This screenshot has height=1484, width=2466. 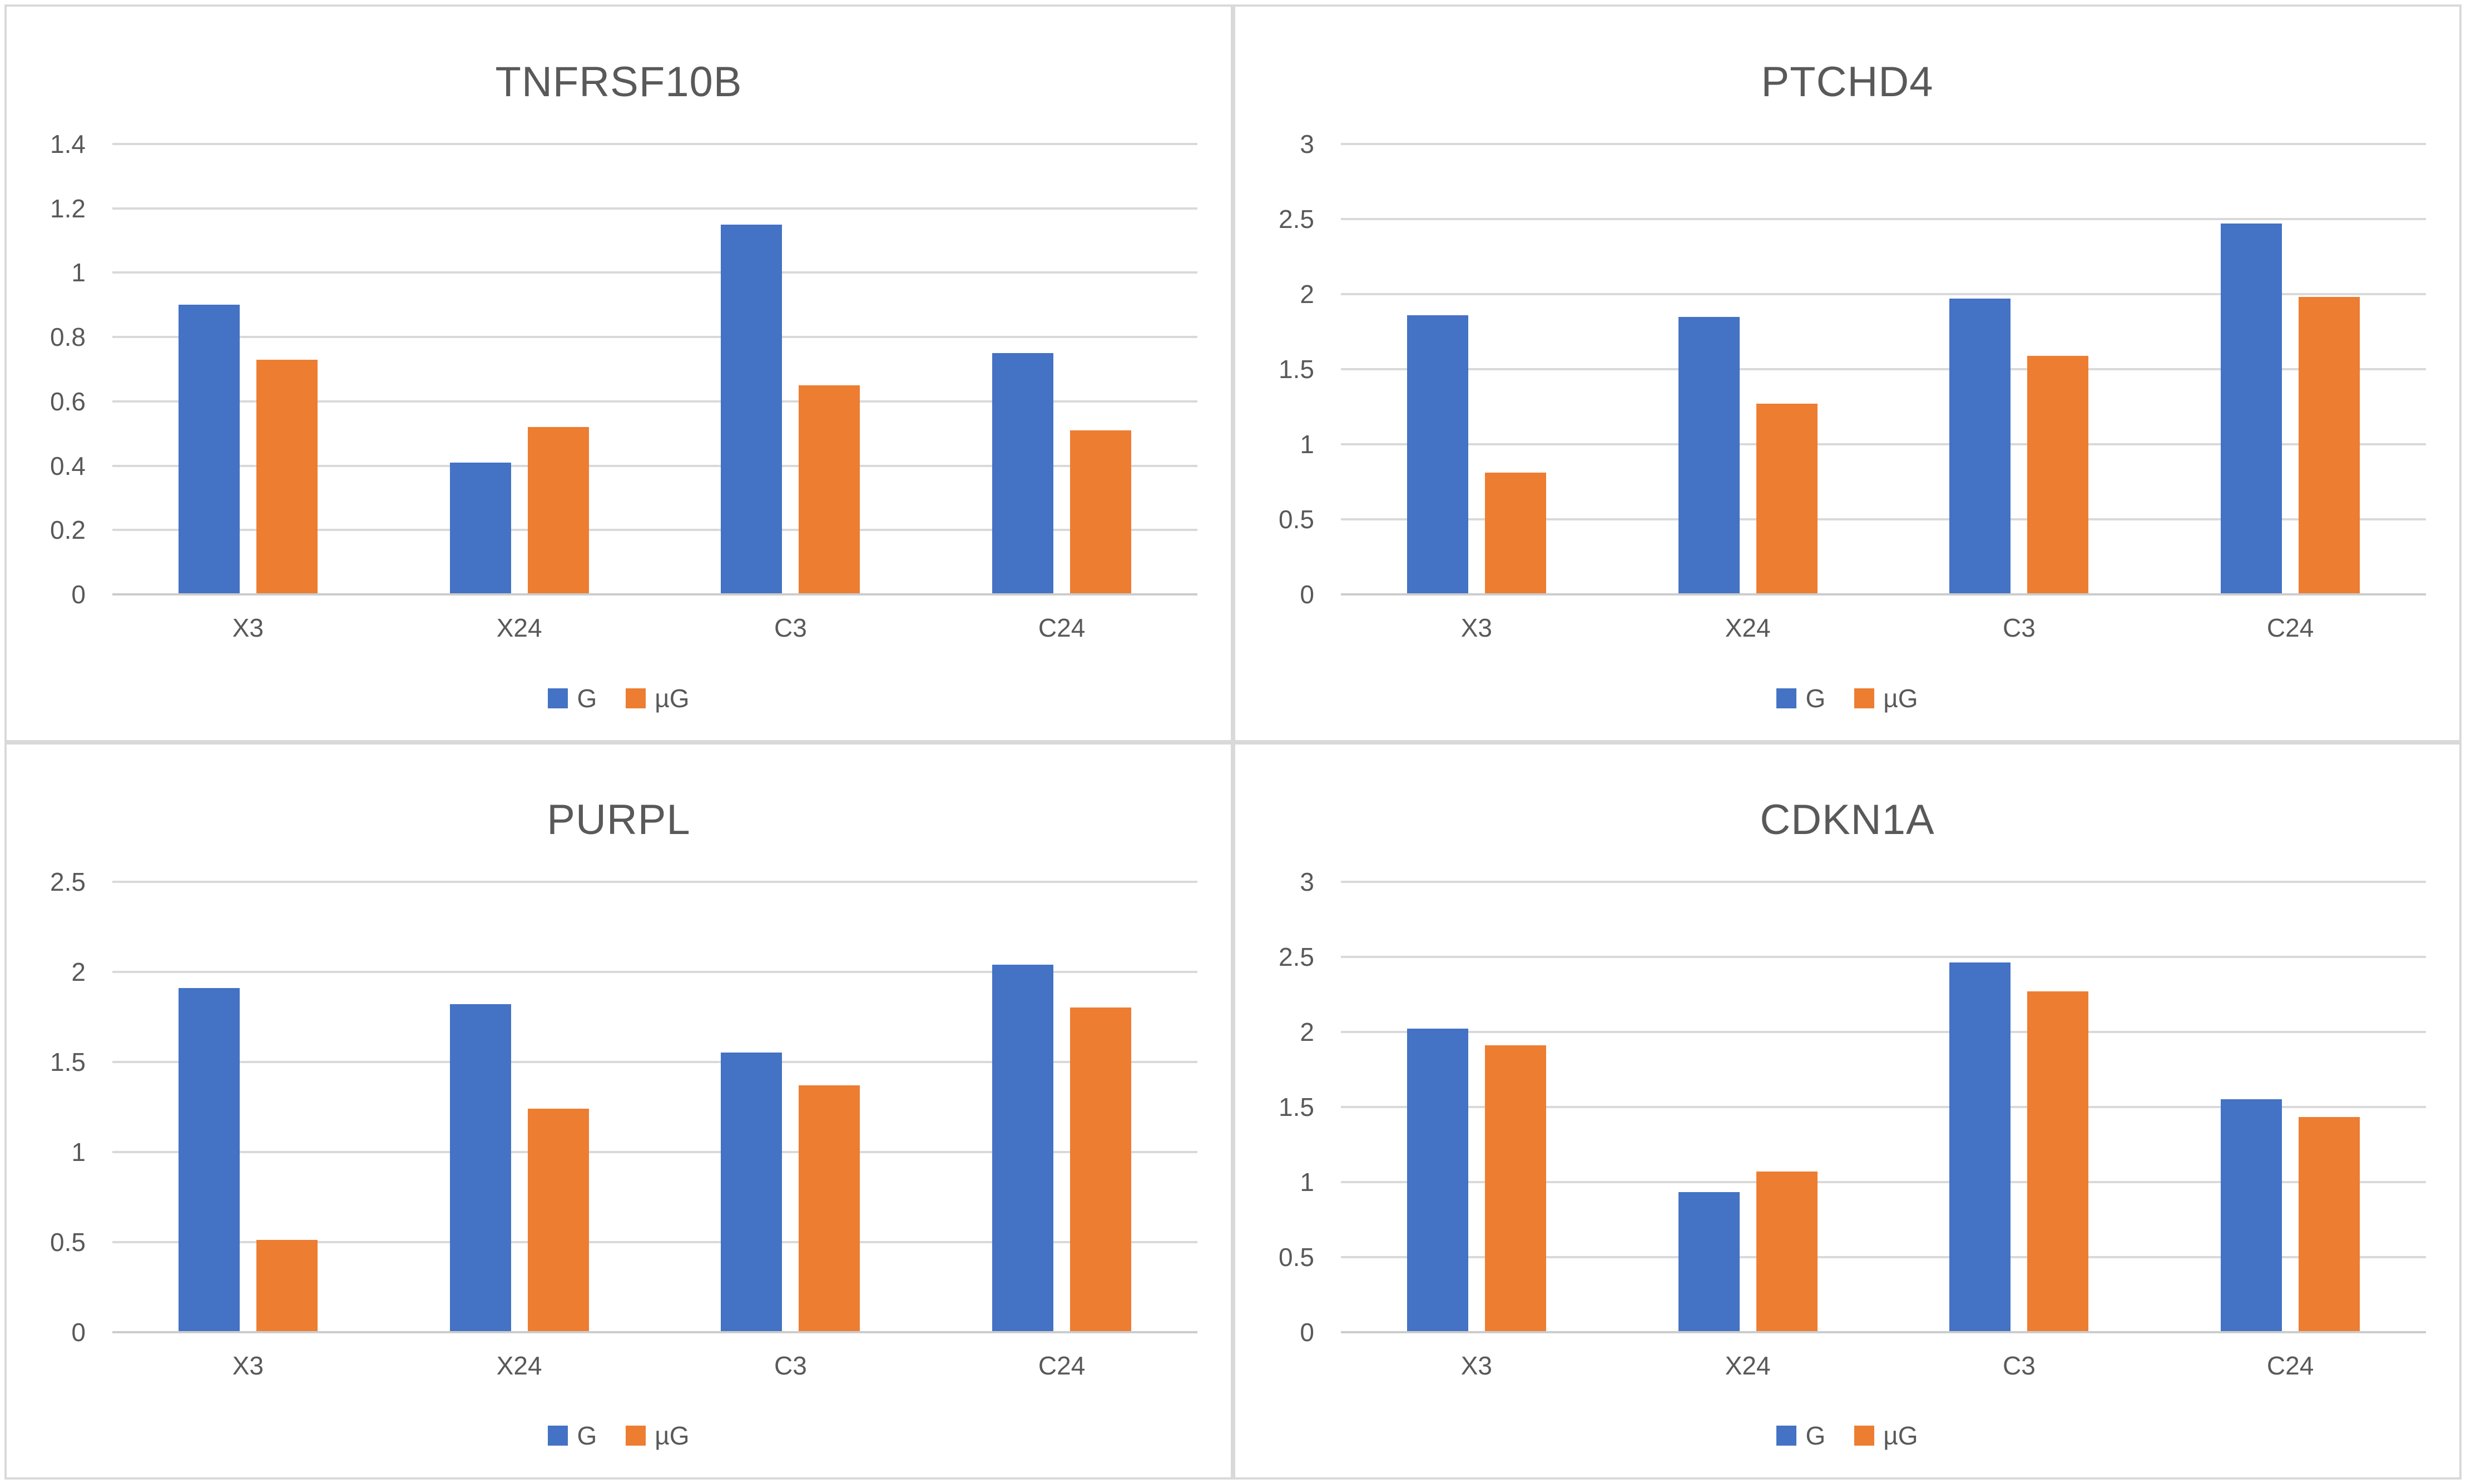 I want to click on y-tick-label: 1.4, so click(x=68, y=144).